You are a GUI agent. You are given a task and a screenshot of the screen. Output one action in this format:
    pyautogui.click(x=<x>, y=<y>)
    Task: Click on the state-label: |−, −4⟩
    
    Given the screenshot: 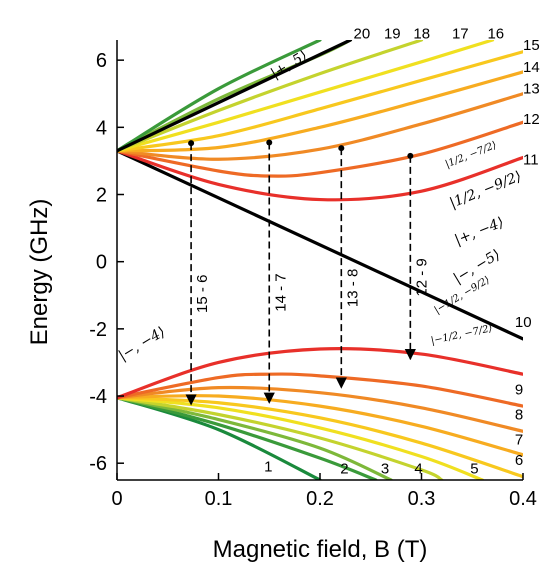 What is the action you would take?
    pyautogui.click(x=142, y=344)
    